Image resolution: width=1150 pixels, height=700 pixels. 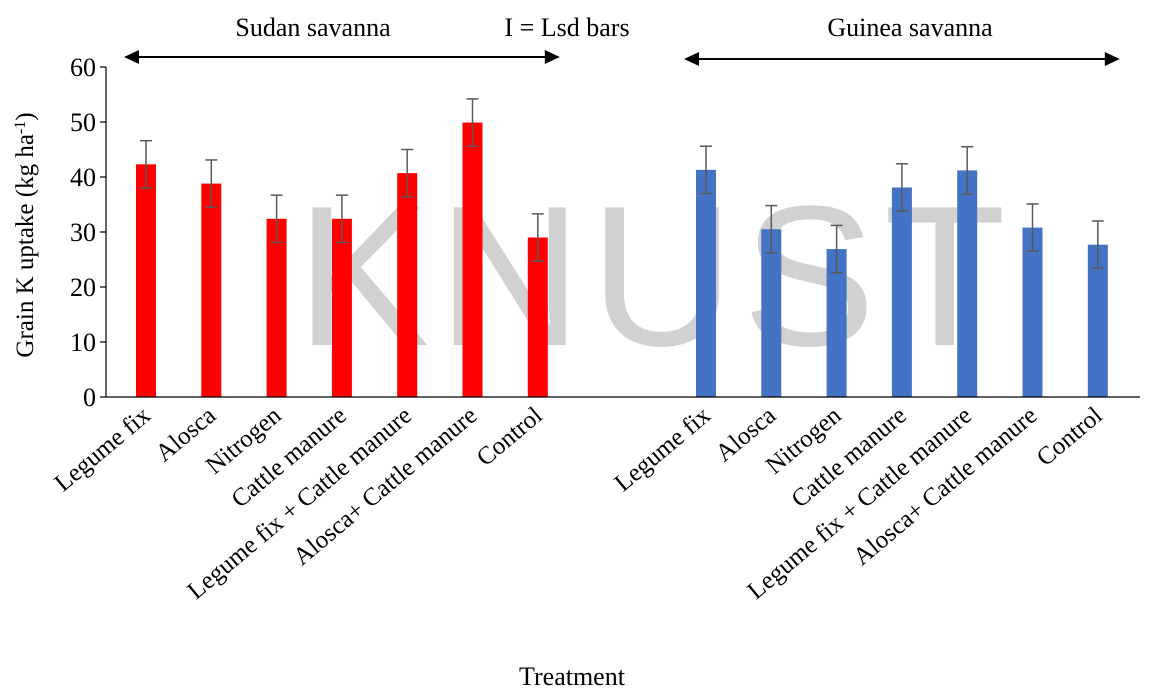 I want to click on y-axis-label-close: ), so click(x=25, y=116).